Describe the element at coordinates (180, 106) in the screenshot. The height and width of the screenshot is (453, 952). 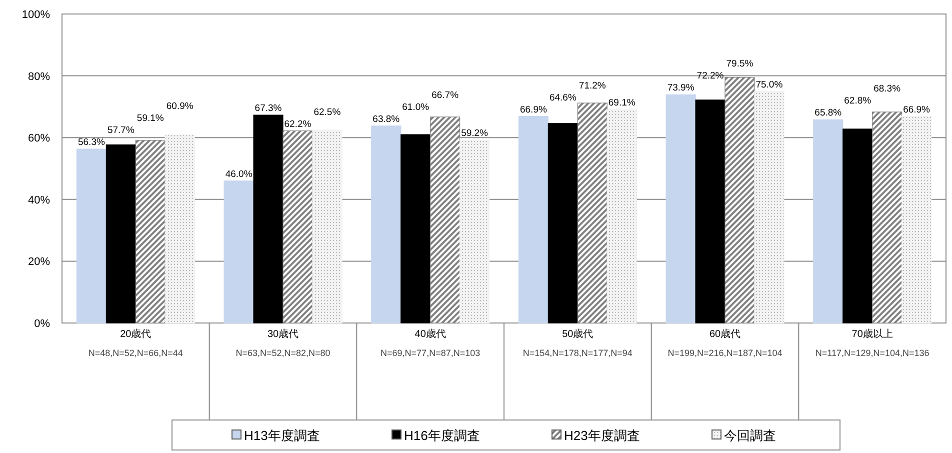
I see `data-label: 60.9%` at that location.